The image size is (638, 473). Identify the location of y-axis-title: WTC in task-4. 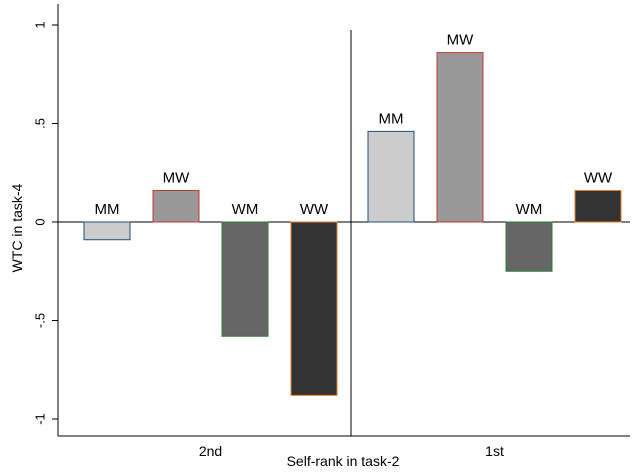
(17, 227).